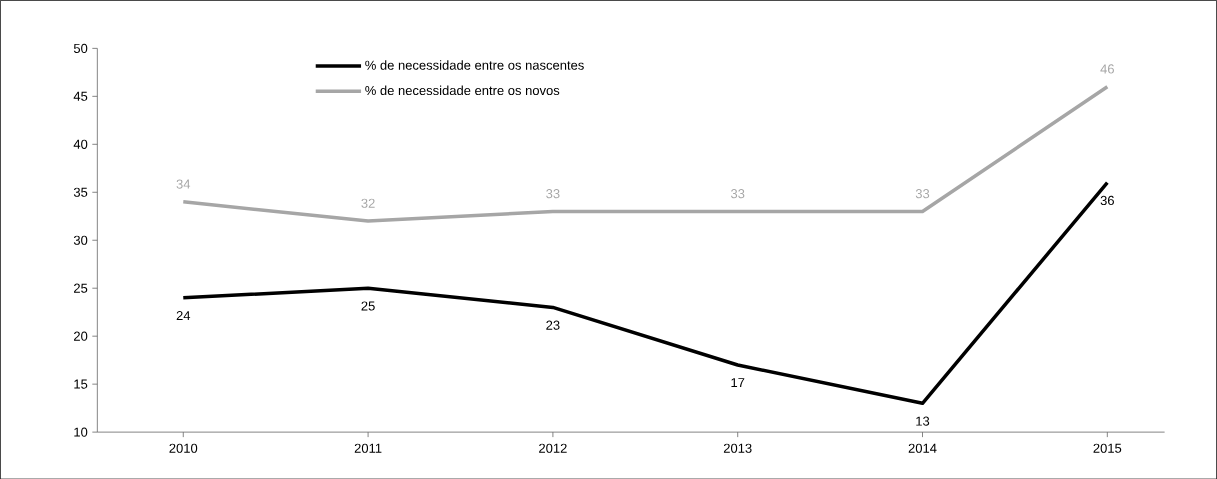 This screenshot has width=1217, height=479. I want to click on legend-label: % de necessidade entre os novos, so click(462, 90).